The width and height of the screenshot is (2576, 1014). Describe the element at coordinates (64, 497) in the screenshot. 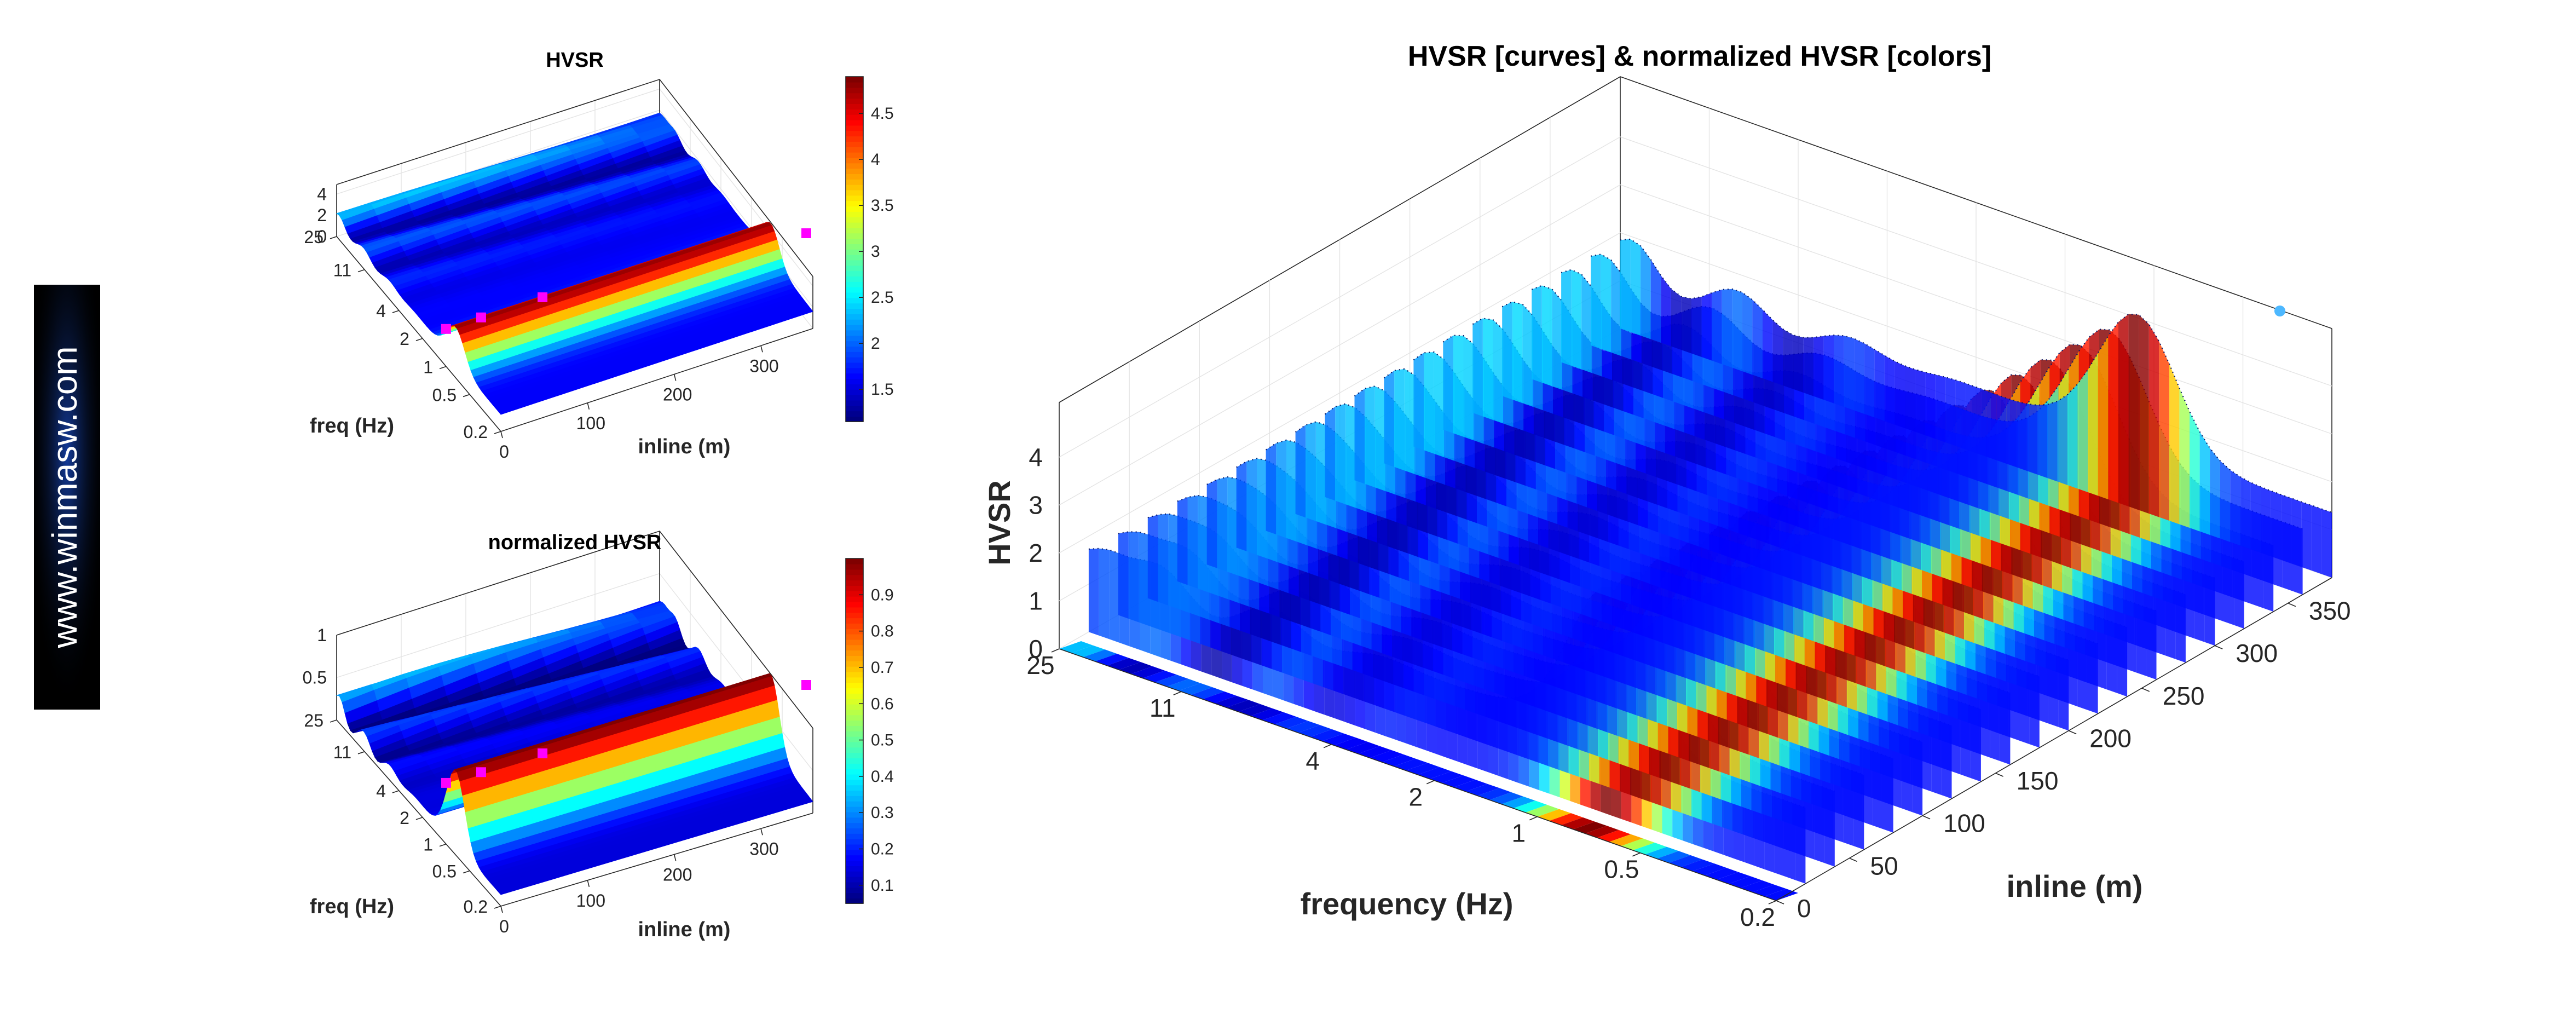

I see `watermark-text: www.winmasw.com` at that location.